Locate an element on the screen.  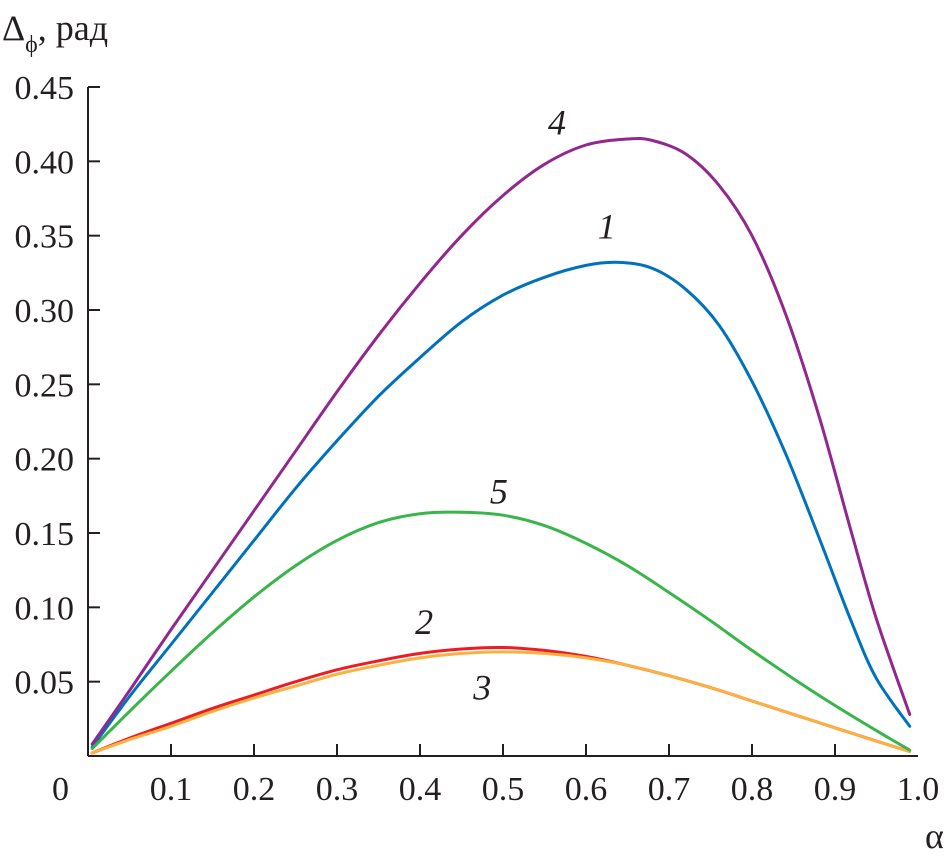
y-tick-label: 0.40 is located at coordinates (45, 162).